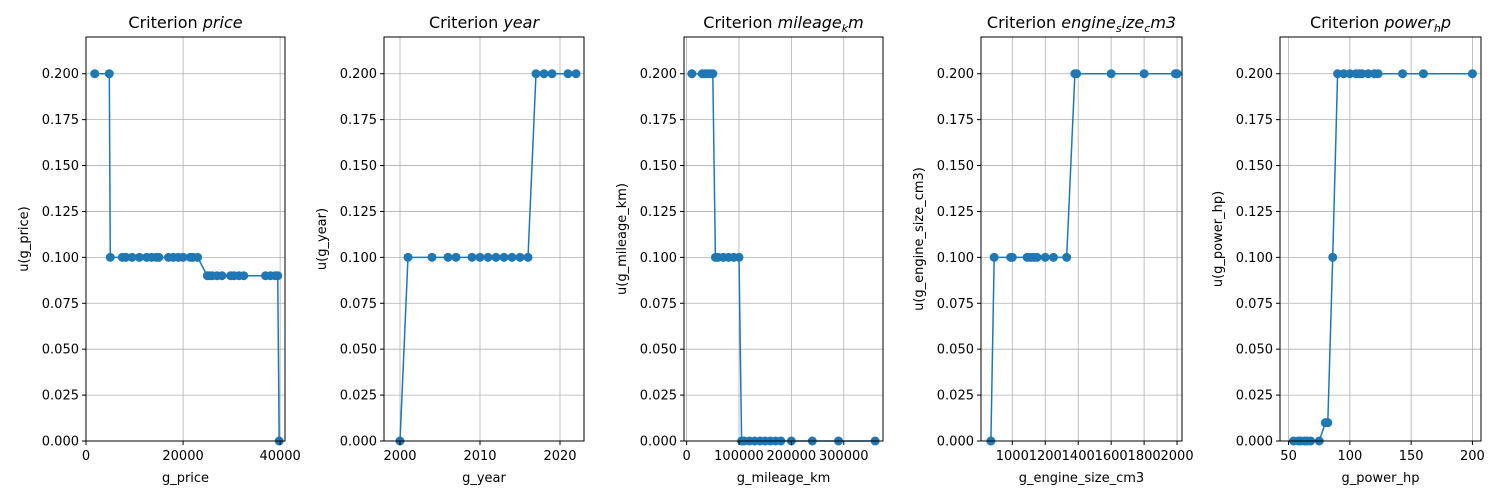 This screenshot has height=500, width=1500. Describe the element at coordinates (1163, 22) in the screenshot. I see `title-part: m3` at that location.